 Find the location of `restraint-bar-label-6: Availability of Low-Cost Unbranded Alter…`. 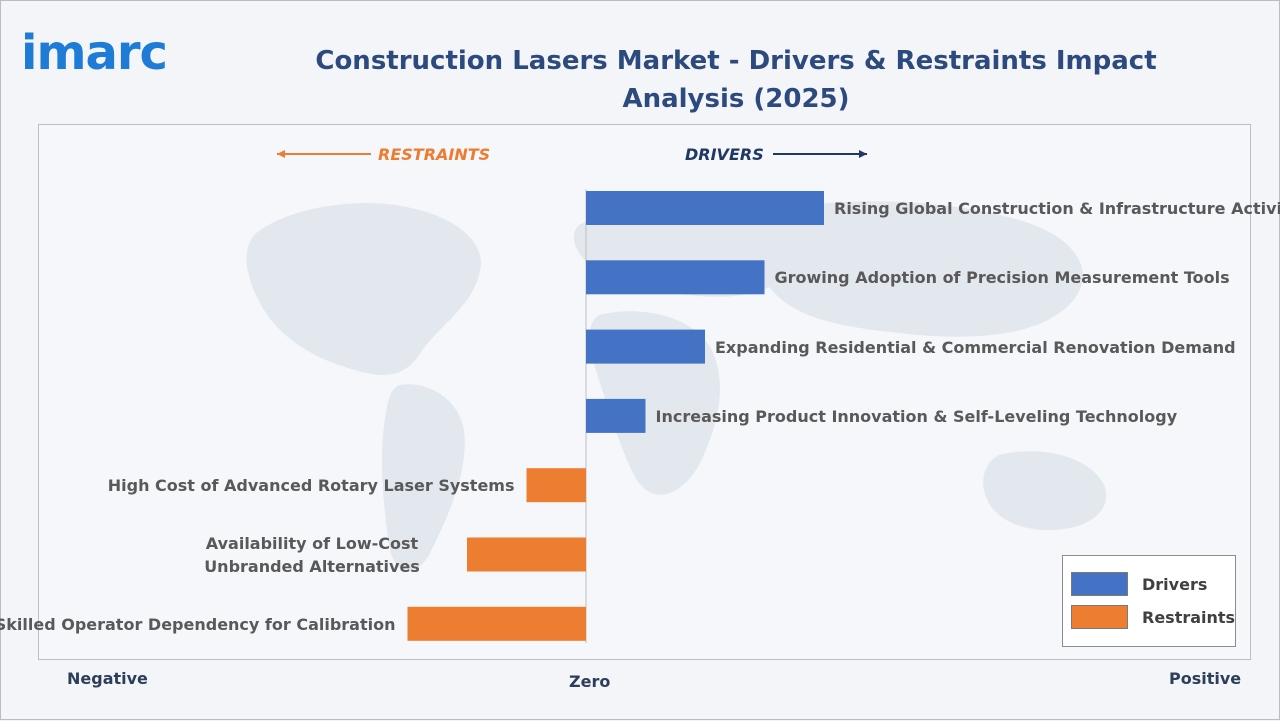

restraint-bar-label-6: Availability of Low-Cost Unbranded Alter… is located at coordinates (312, 554).